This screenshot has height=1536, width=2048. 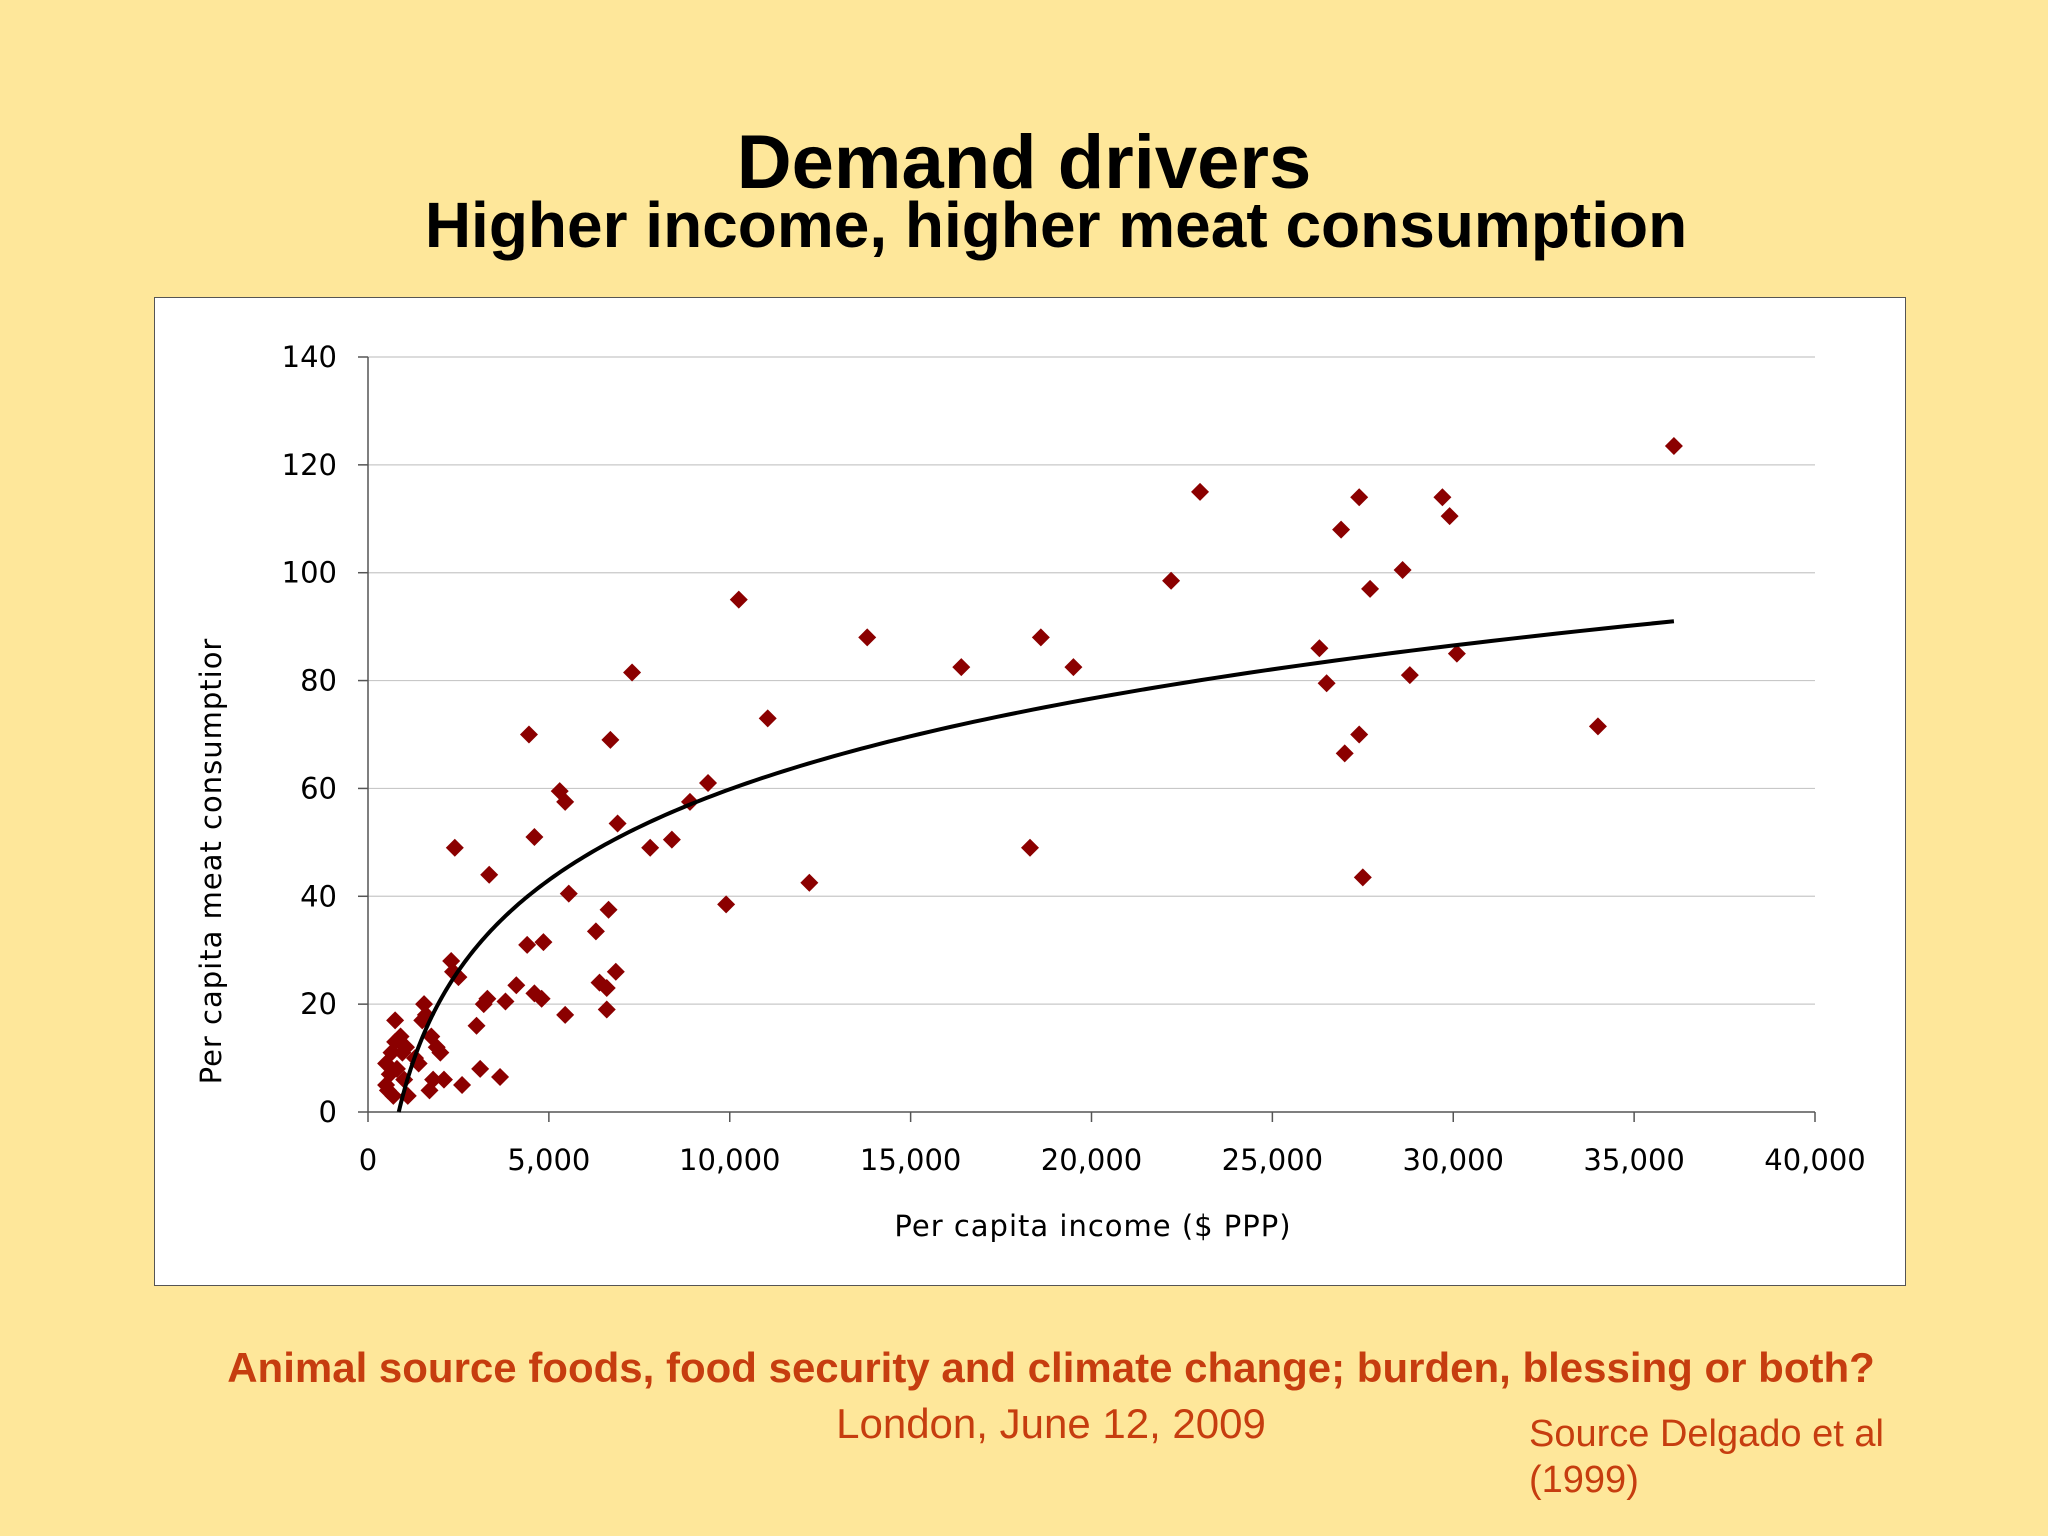 What do you see at coordinates (1091, 1160) in the screenshot?
I see `x-tick-label: 20,000` at bounding box center [1091, 1160].